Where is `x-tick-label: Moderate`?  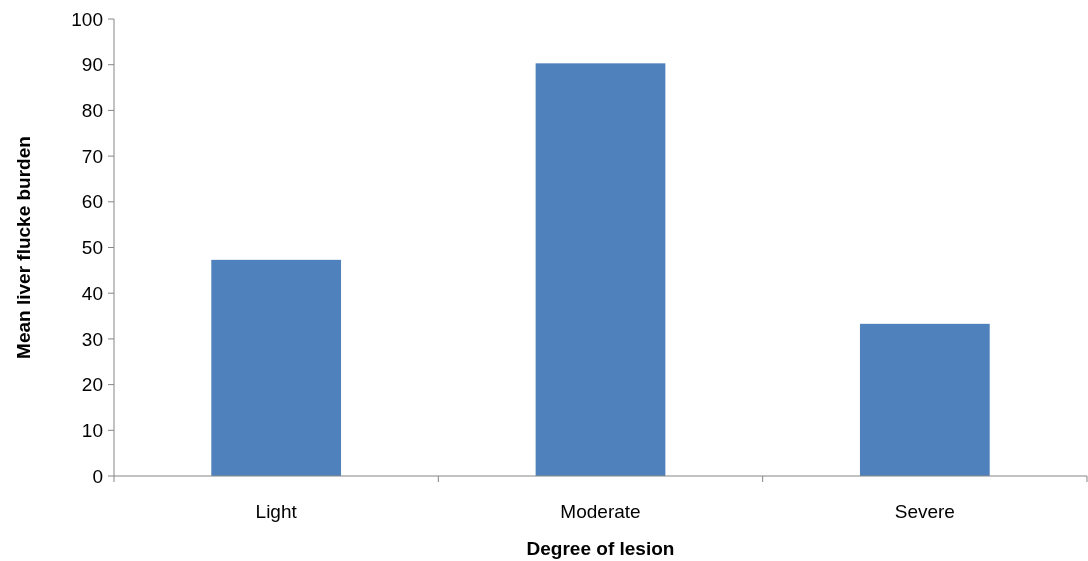
x-tick-label: Moderate is located at coordinates (600, 511).